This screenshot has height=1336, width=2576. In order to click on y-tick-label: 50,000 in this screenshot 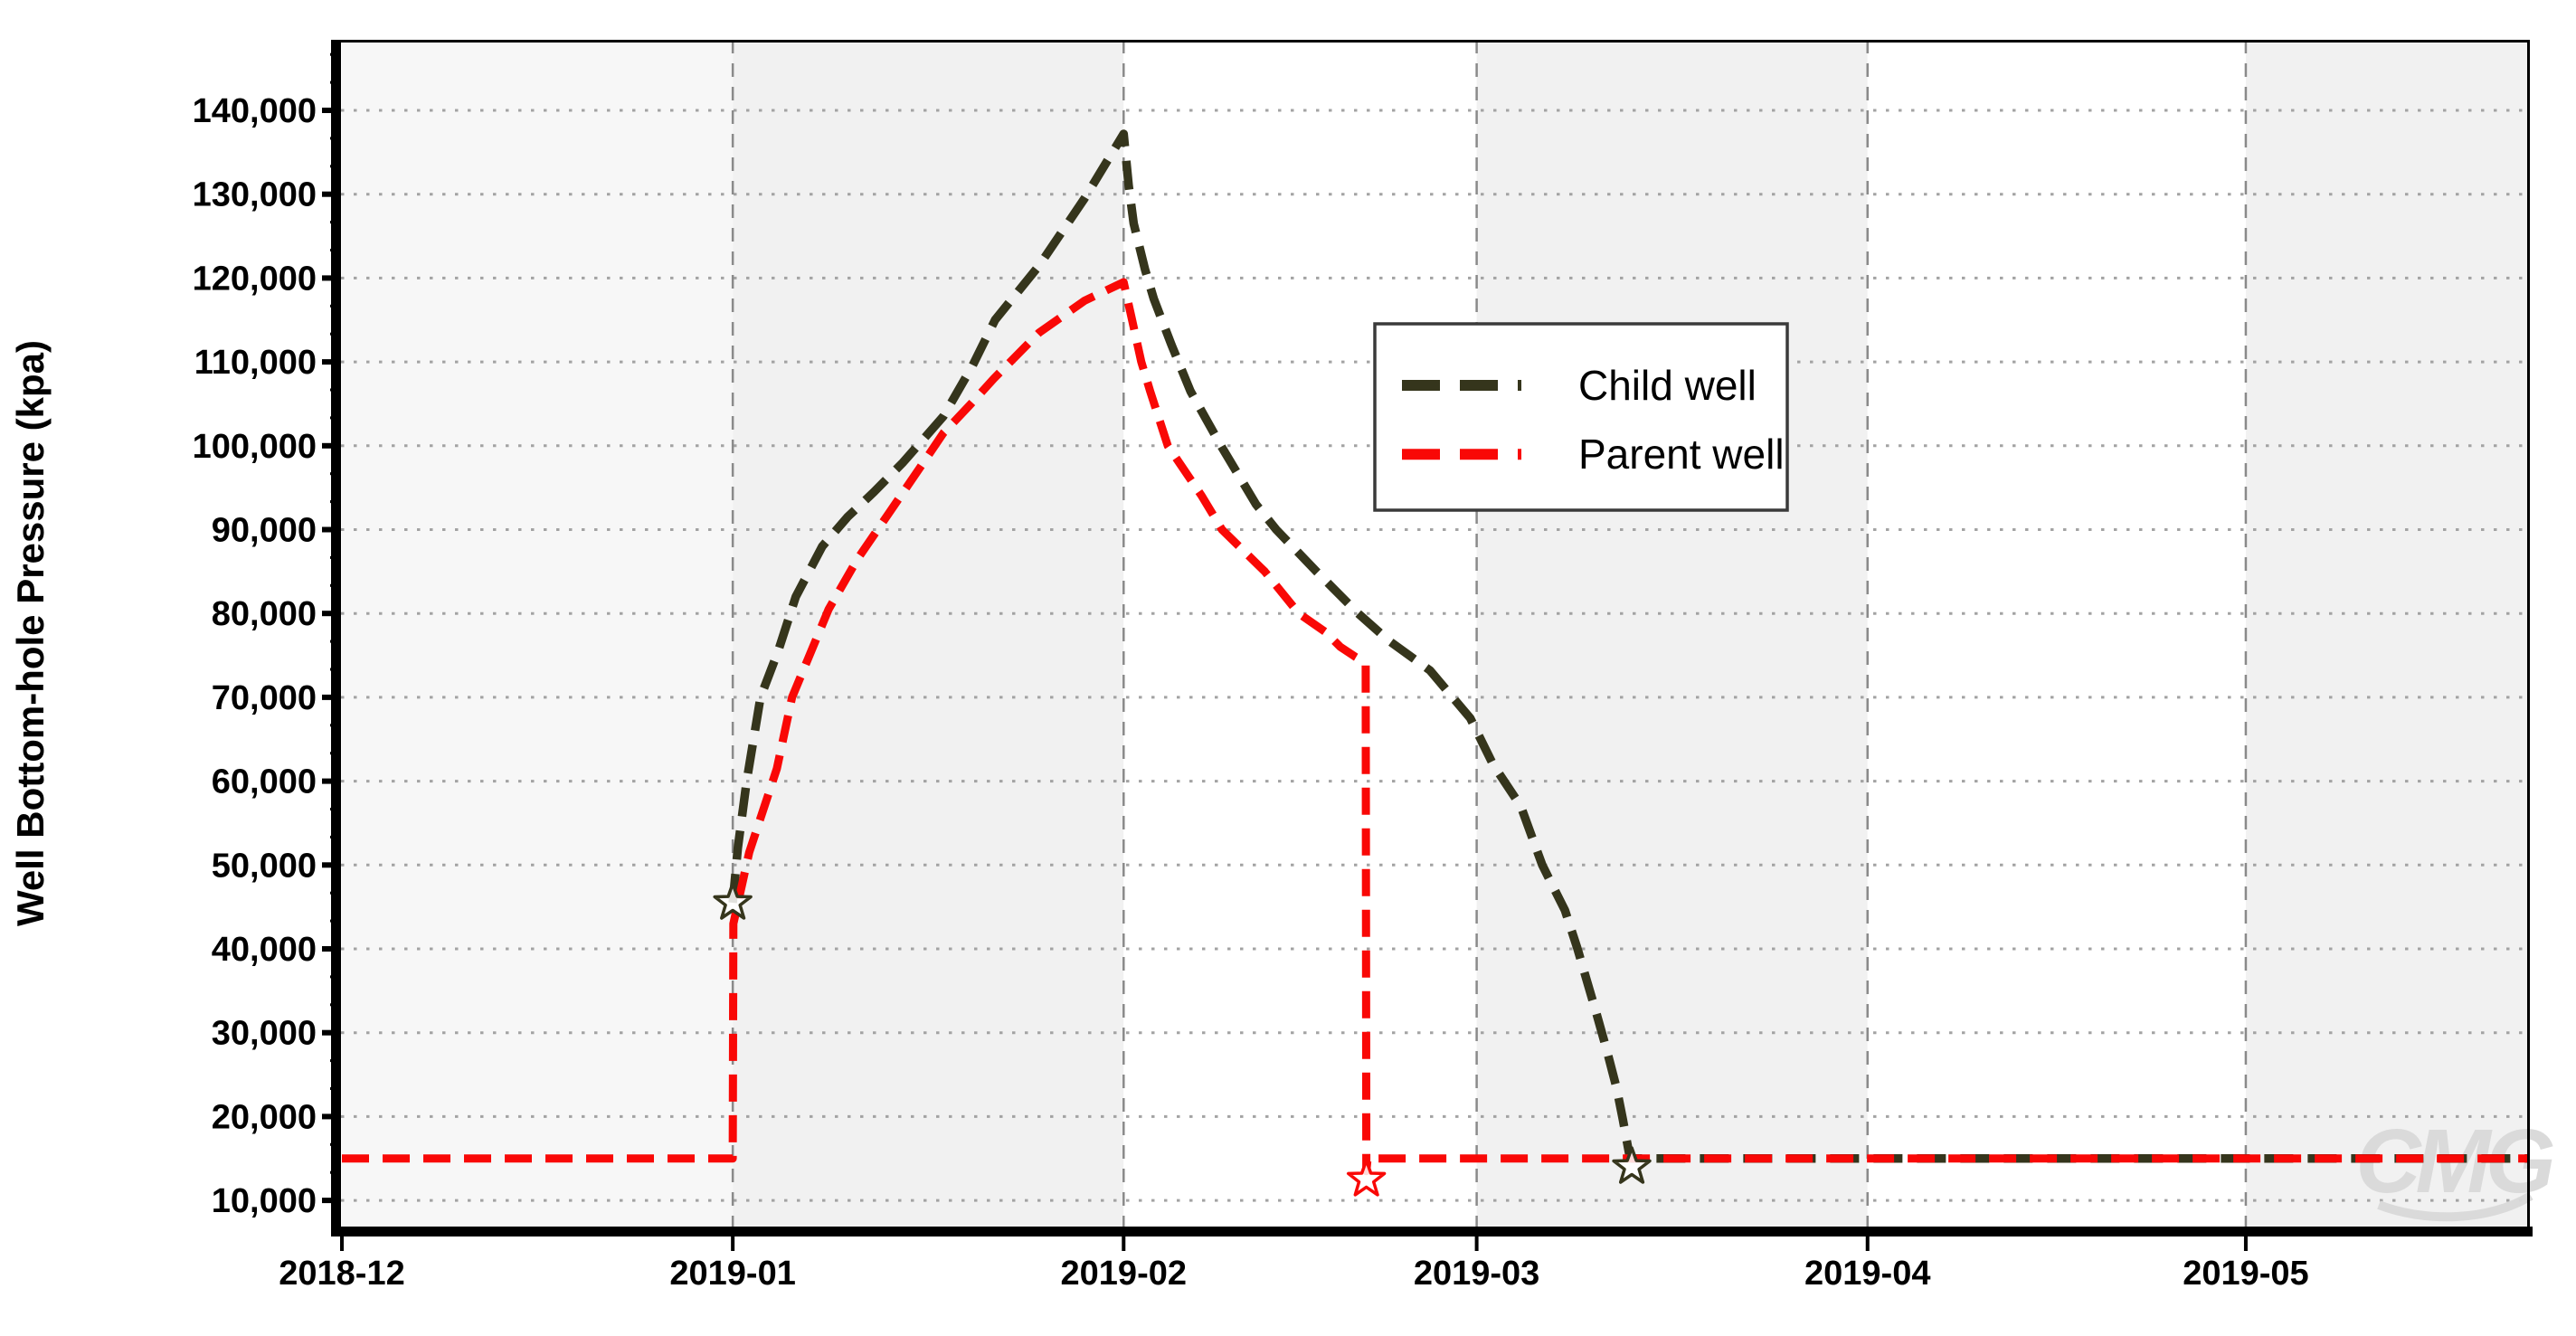, I will do `click(264, 866)`.